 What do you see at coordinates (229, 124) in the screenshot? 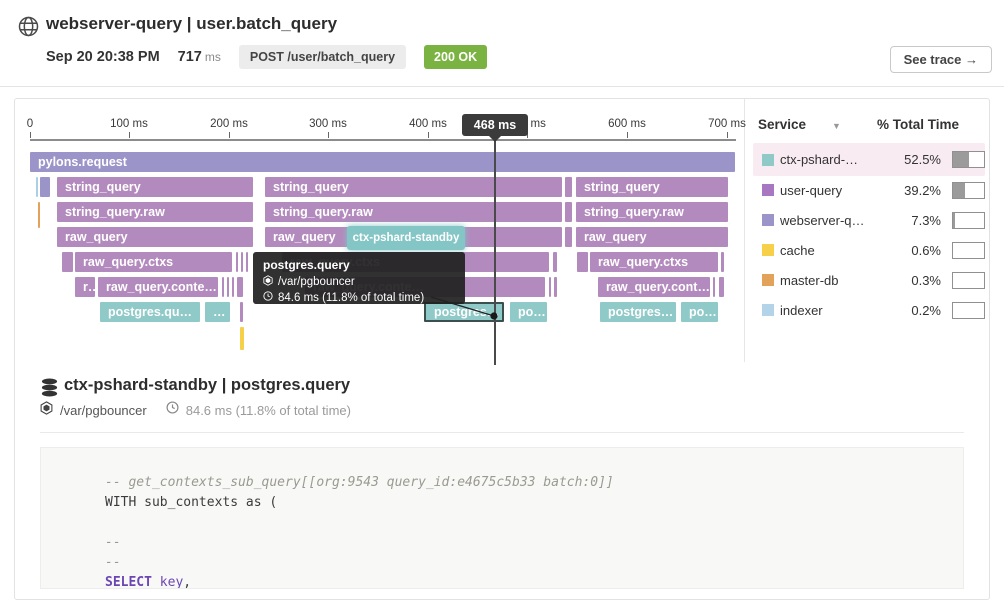
I see `axis-tick-label: 200 ms` at bounding box center [229, 124].